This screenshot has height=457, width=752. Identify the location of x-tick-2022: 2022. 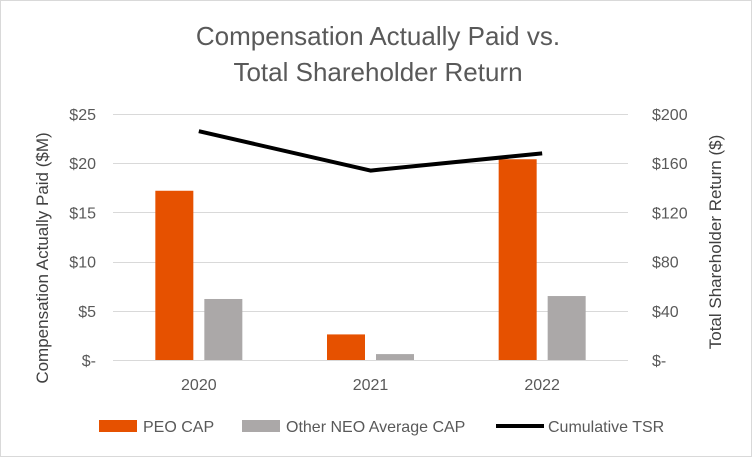
(542, 385).